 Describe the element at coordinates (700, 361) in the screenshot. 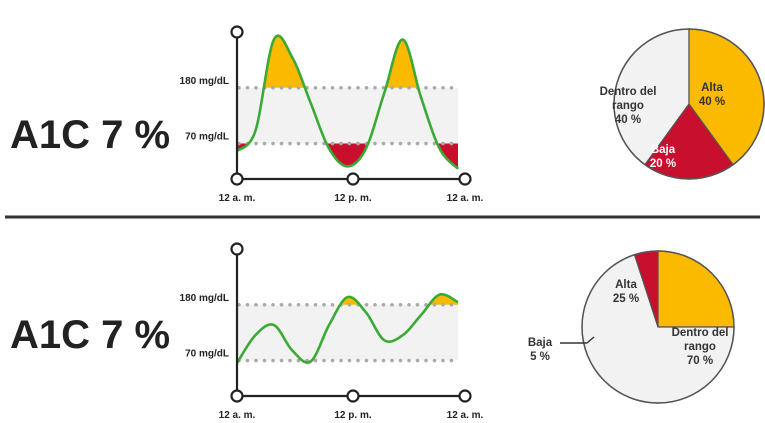

I see `pie-value-range: 70 %` at that location.